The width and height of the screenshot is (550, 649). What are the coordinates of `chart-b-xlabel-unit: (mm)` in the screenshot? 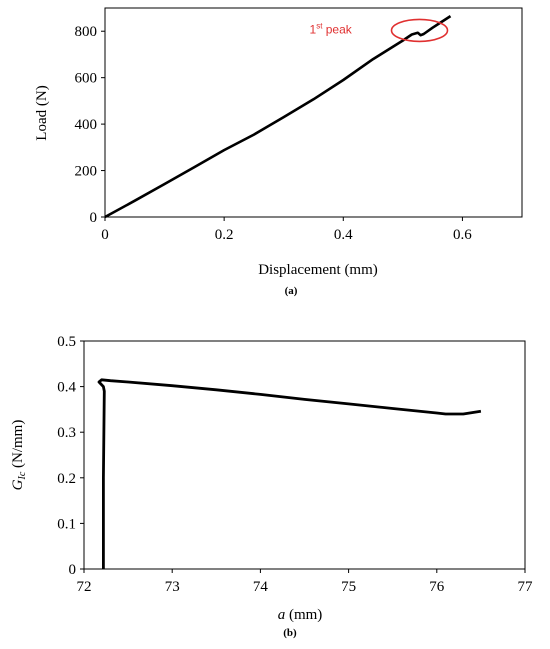 It's located at (303, 615).